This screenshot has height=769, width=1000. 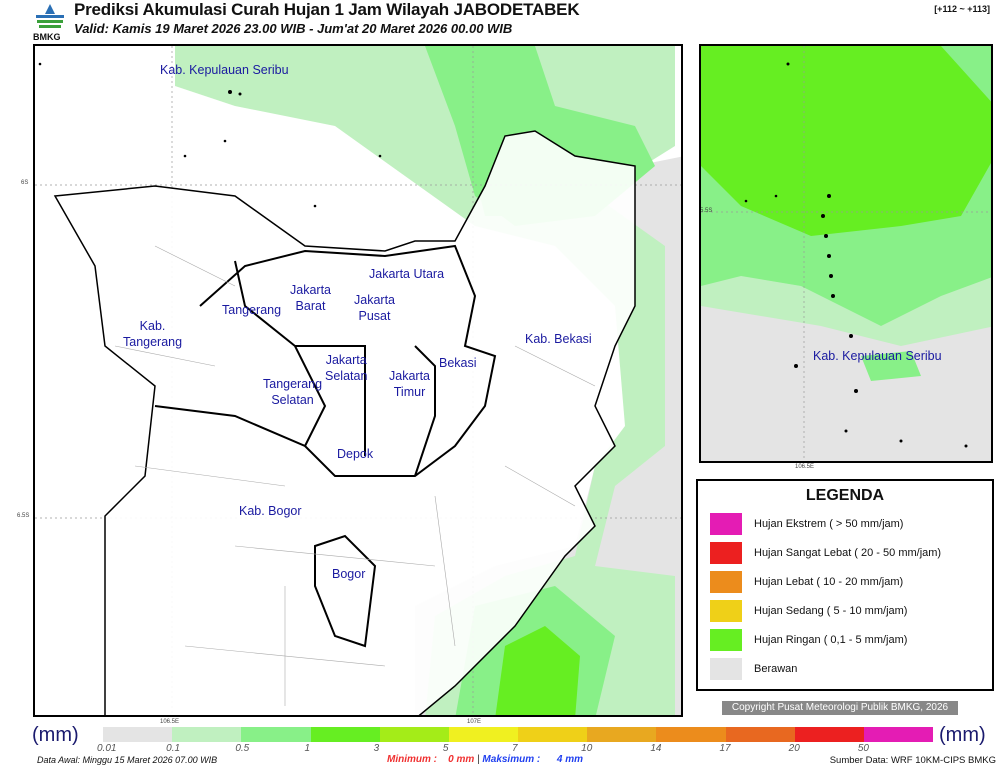 I want to click on map-label: Bekasi, so click(x=458, y=363).